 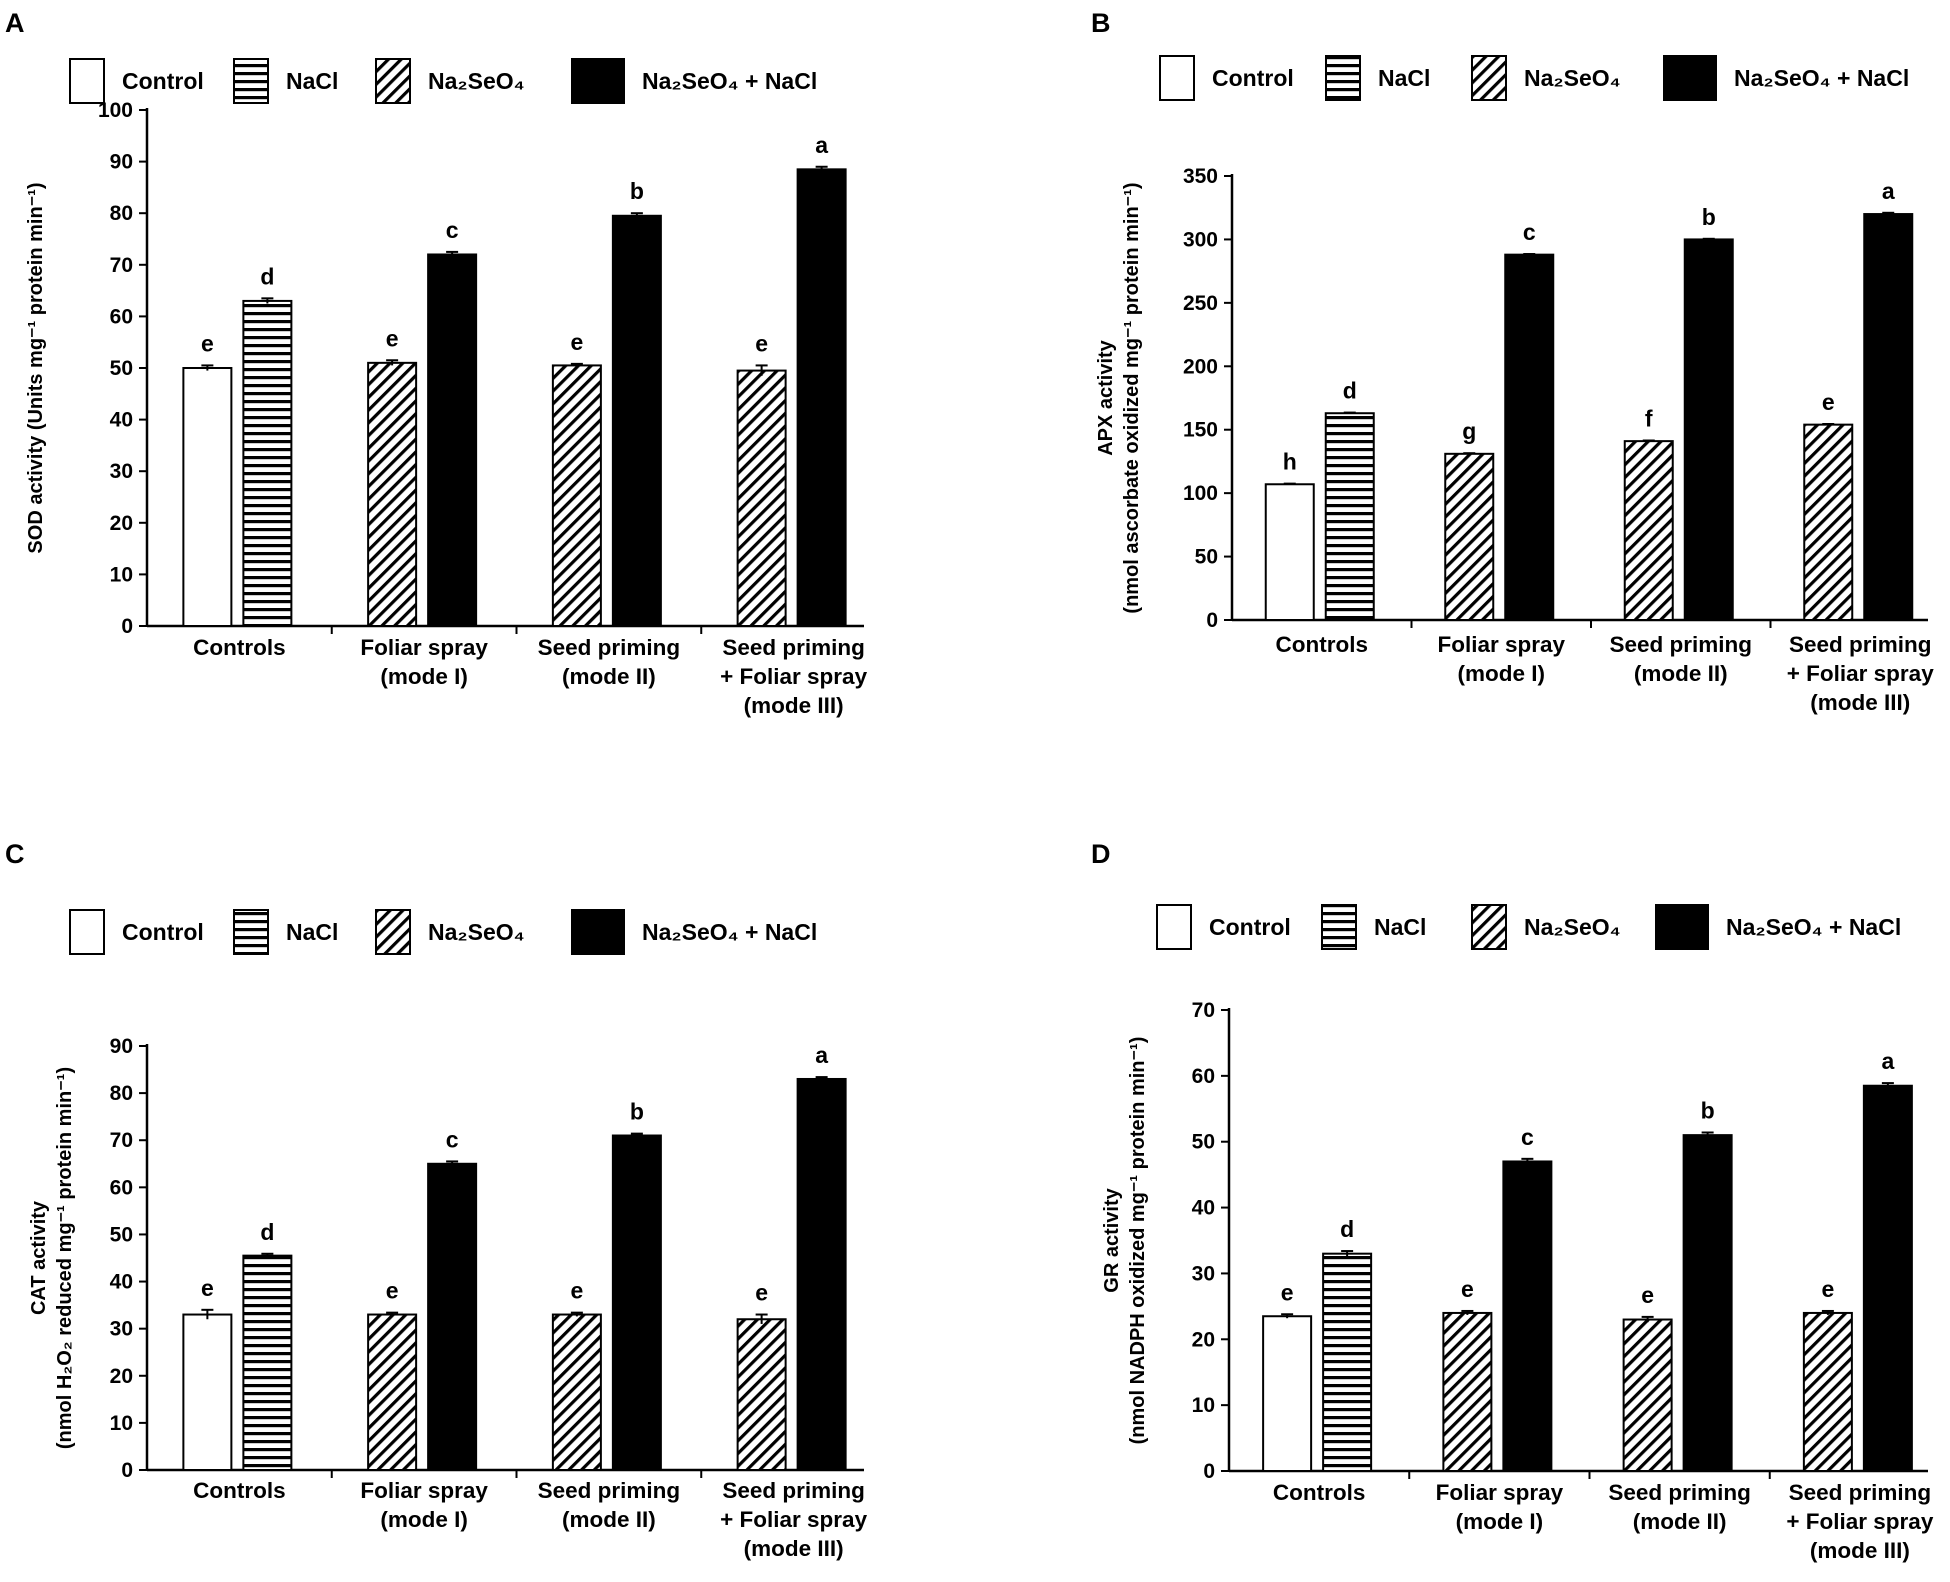 What do you see at coordinates (1200, 430) in the screenshot?
I see `y-tick-label: 150` at bounding box center [1200, 430].